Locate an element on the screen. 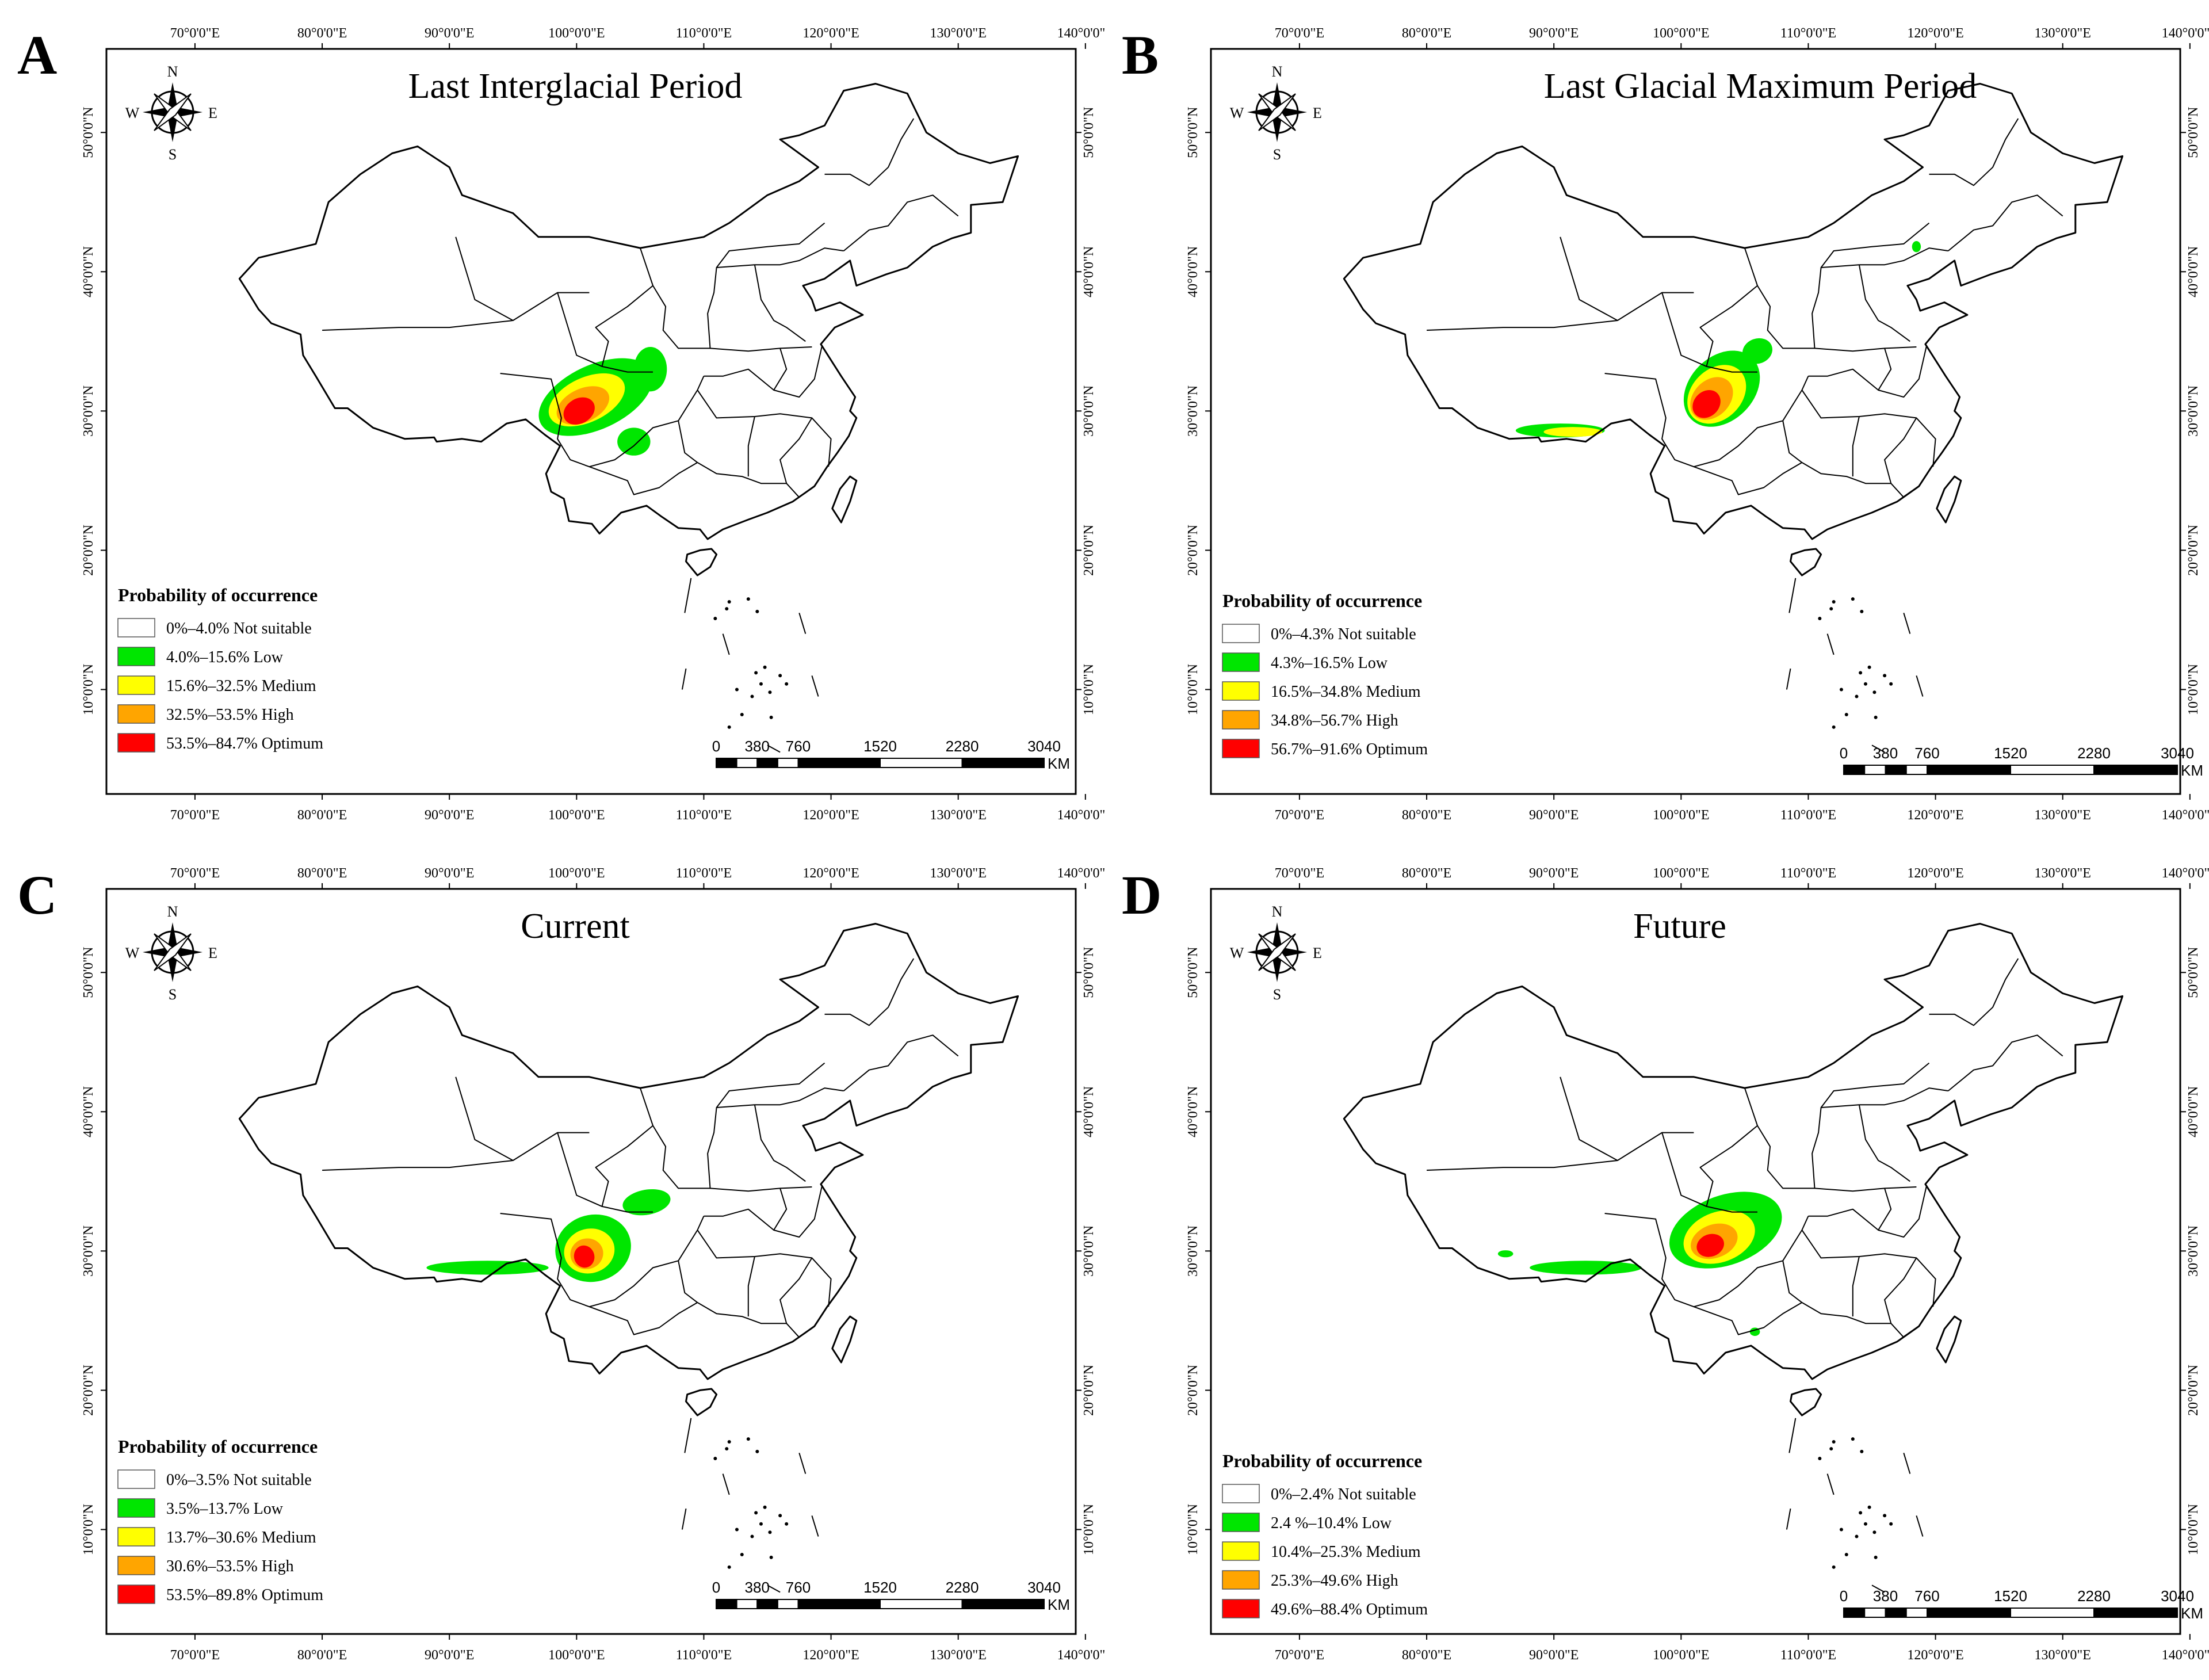  lon-tick-label-top: 130°0'0"E is located at coordinates (958, 33).